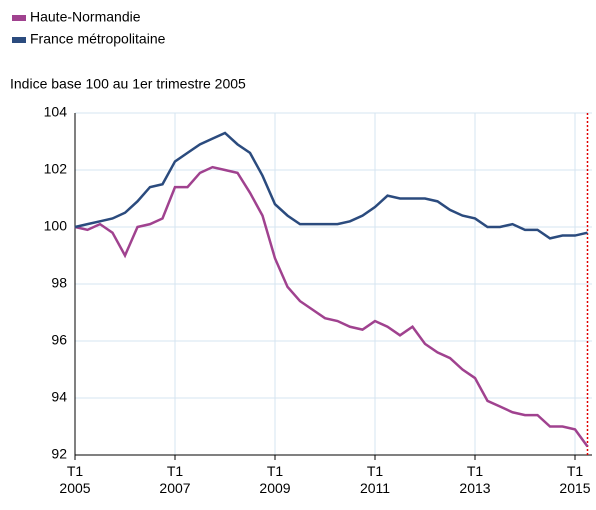  I want to click on legend-label: Haute-Normandie, so click(85, 17).